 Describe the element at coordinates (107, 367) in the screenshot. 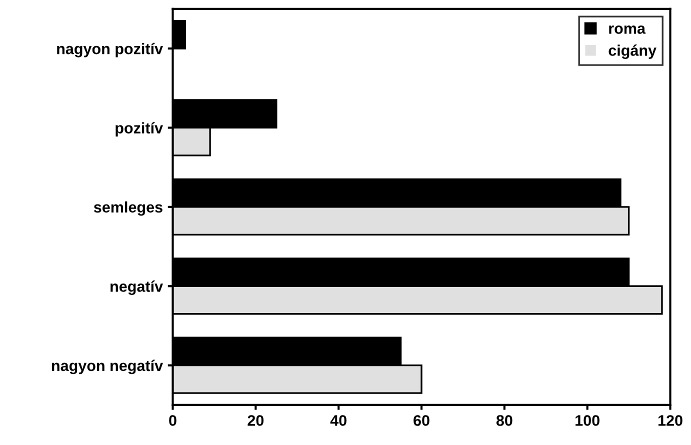

I see `y-tick-label: nagyon negatív` at that location.